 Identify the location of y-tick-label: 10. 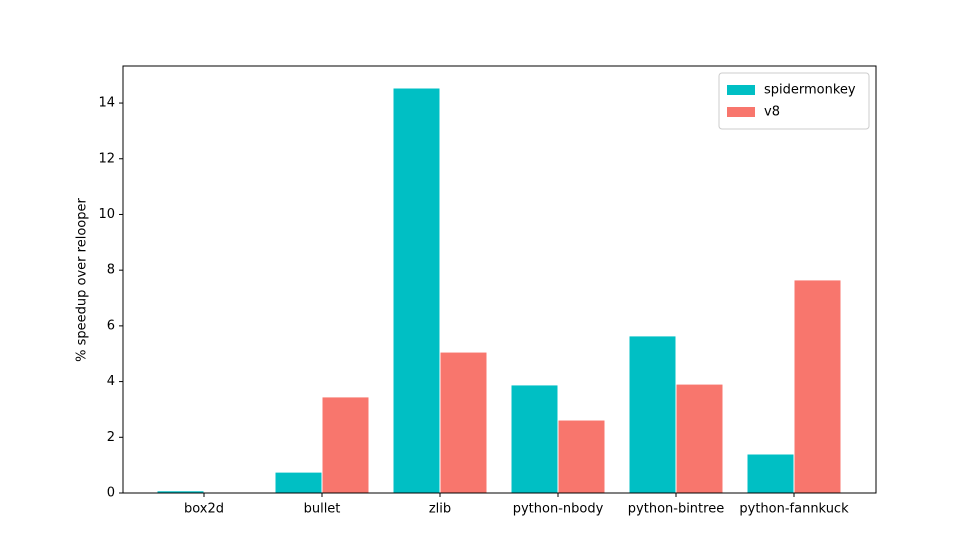
(106, 214).